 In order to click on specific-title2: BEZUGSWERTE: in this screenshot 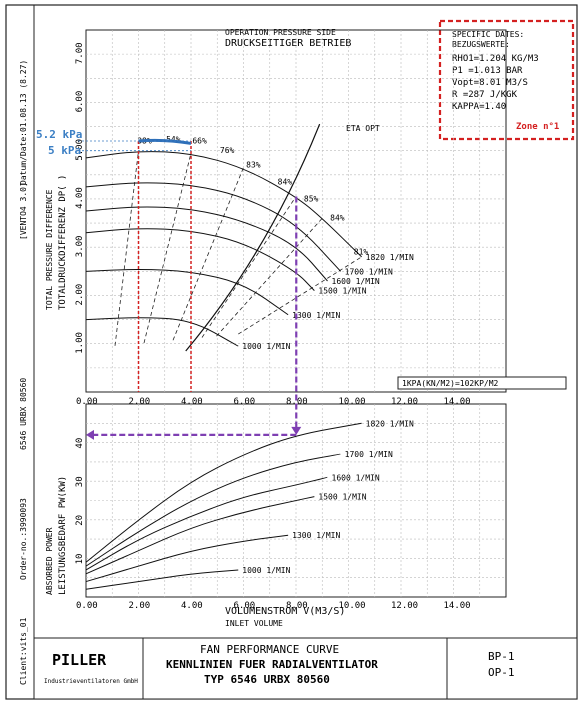, I will do `click(481, 44)`.